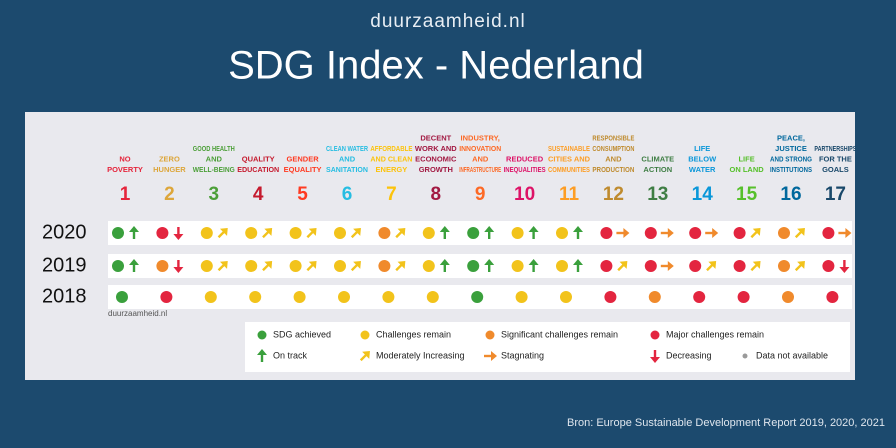 This screenshot has width=896, height=448. I want to click on goal-number: 2, so click(169, 194).